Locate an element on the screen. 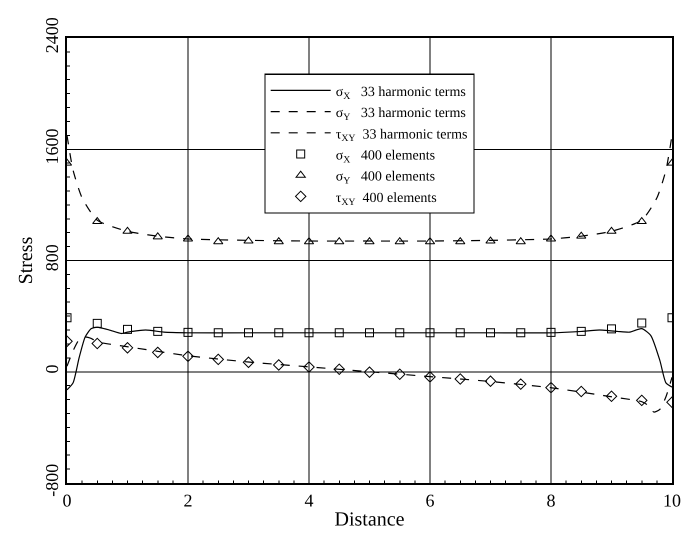 The height and width of the screenshot is (539, 687). legend-label: τ$_{XY}$ 400 elements is located at coordinates (386, 199).